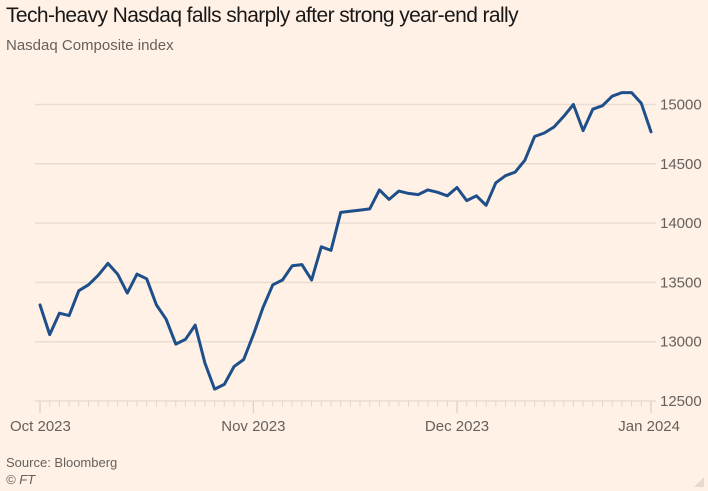 The image size is (708, 491). Describe the element at coordinates (457, 426) in the screenshot. I see `x-tick-label: Dec 2023` at that location.